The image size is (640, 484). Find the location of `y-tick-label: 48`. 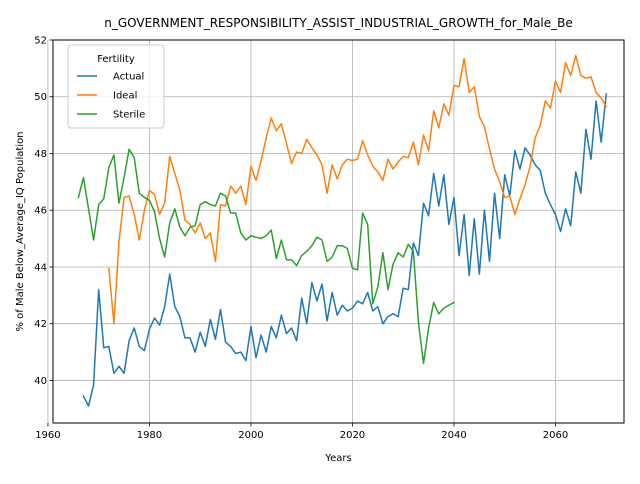

y-tick-label: 48 is located at coordinates (40, 154).